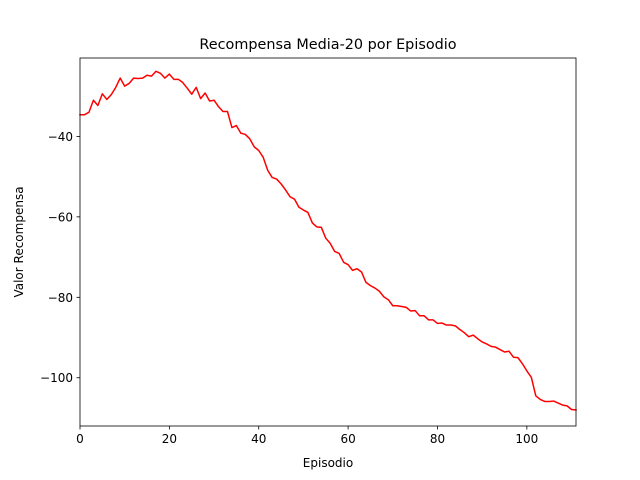 Image resolution: width=640 pixels, height=480 pixels. What do you see at coordinates (60, 217) in the screenshot?
I see `y-tick-label: −60` at bounding box center [60, 217].